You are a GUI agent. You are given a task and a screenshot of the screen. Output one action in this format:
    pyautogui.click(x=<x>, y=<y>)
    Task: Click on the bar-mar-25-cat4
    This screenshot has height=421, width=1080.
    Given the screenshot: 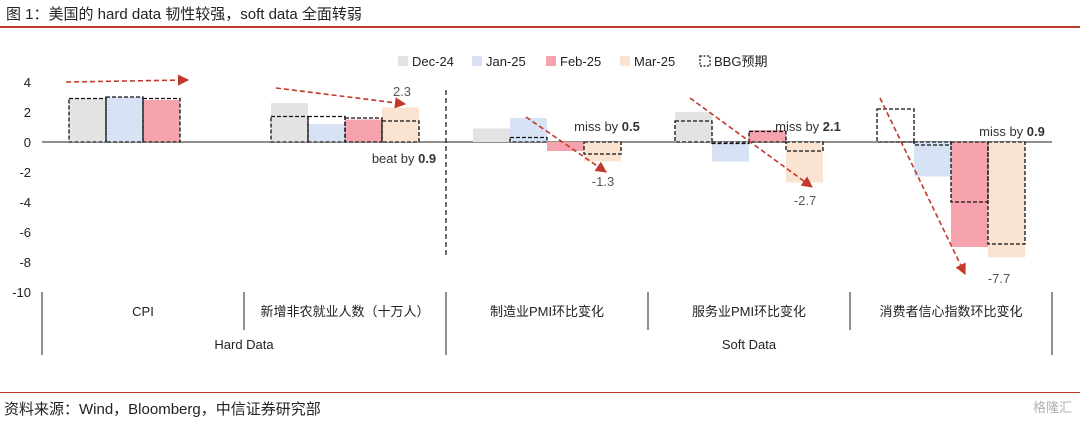 What is the action you would take?
    pyautogui.click(x=1006, y=200)
    